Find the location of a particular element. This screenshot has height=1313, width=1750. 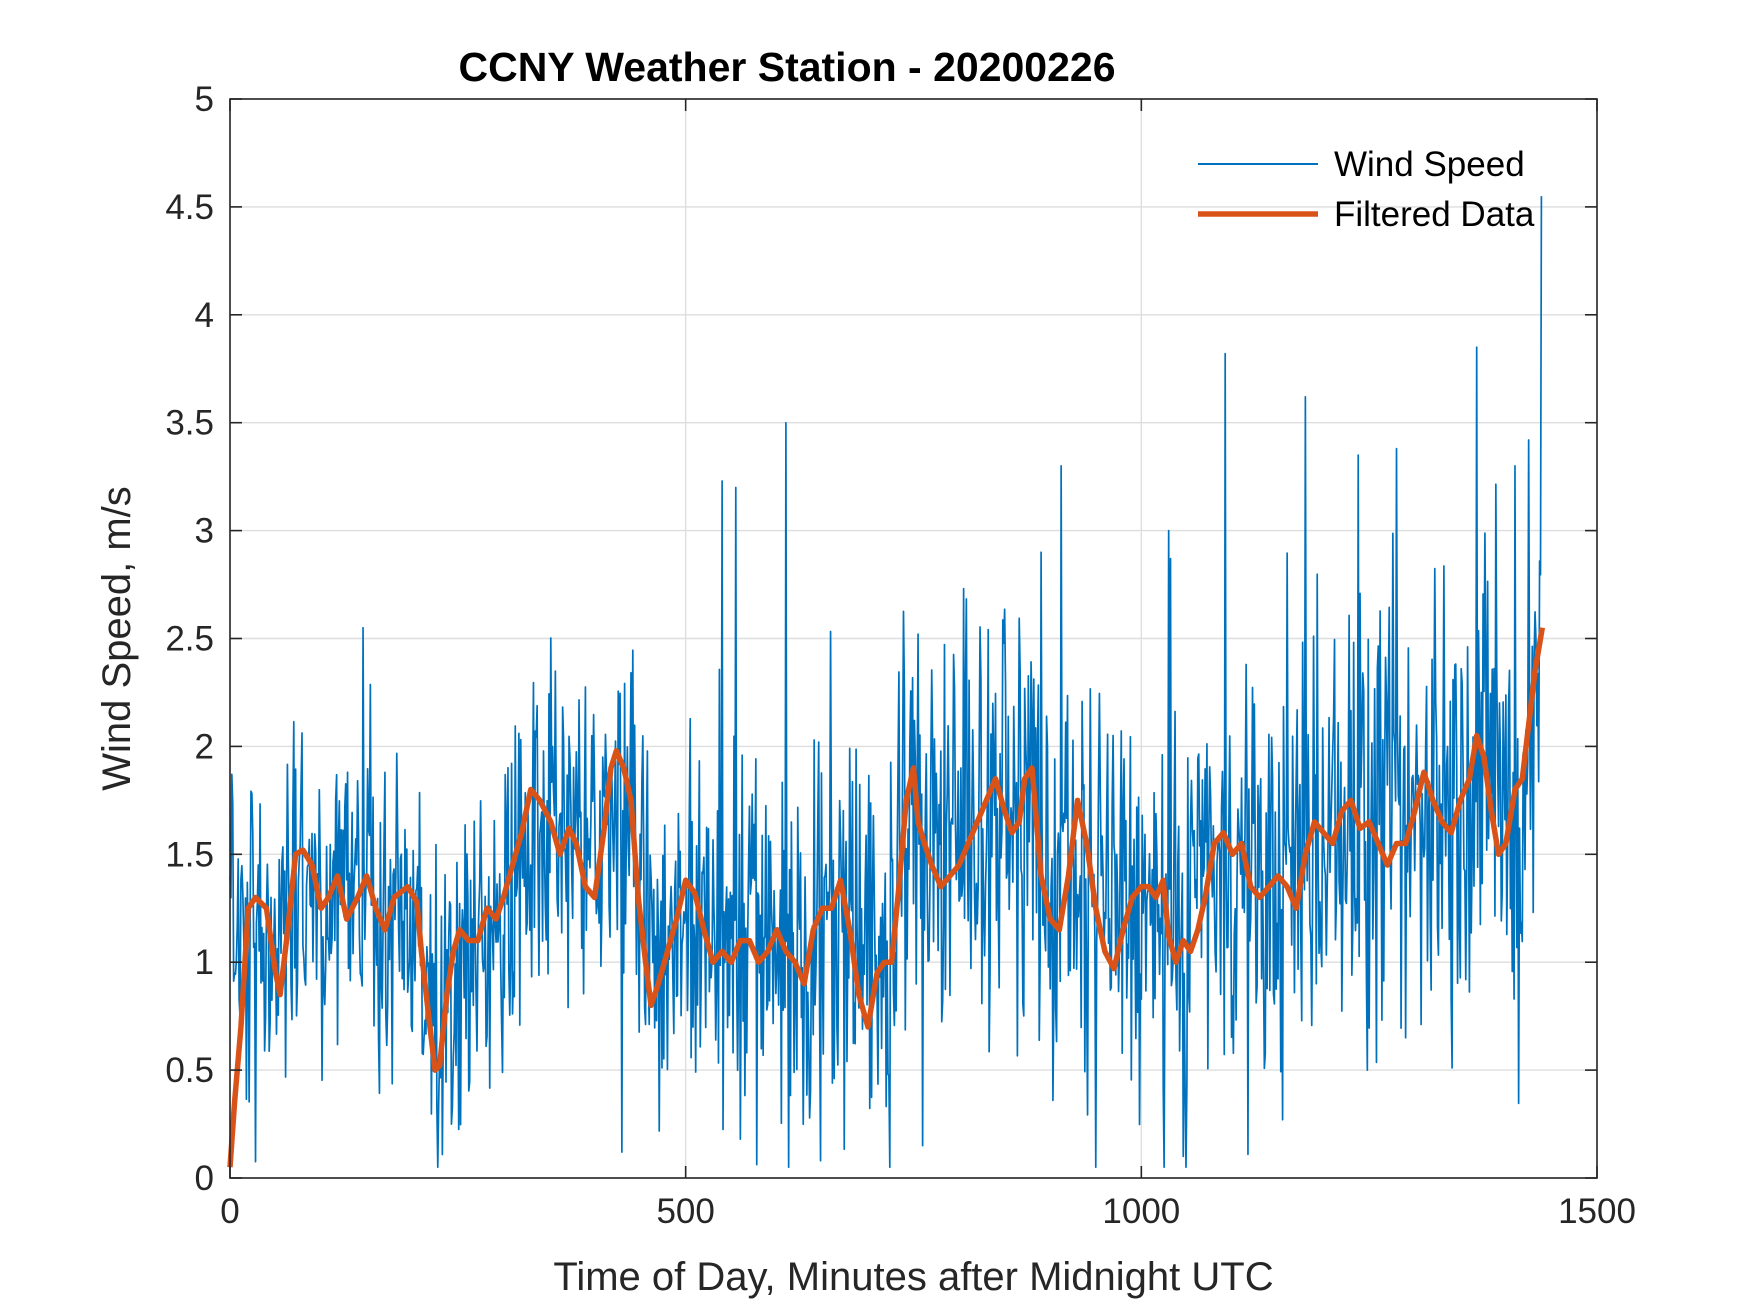

y-tick-label: 1 is located at coordinates (204, 962).